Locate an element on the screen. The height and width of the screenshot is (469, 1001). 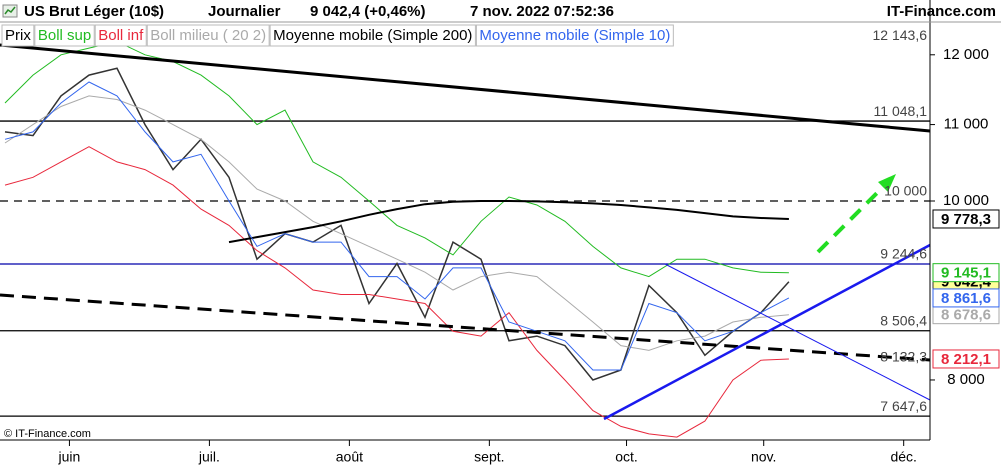
chart-icon-line is located at coordinates (10, 10).